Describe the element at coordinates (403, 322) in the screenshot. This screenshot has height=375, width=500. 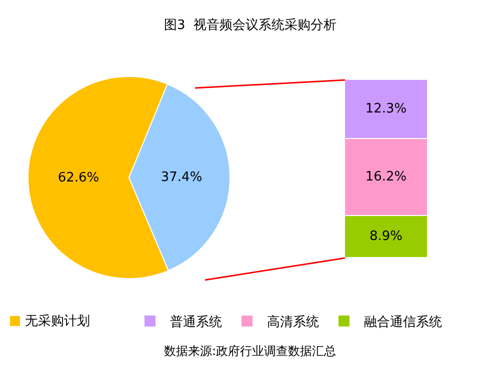
I see `legend-label: 融合通信系统` at that location.